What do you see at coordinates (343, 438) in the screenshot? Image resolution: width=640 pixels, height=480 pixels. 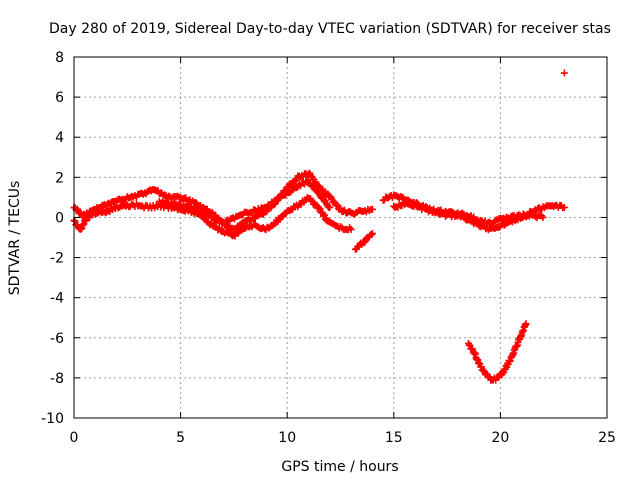 I see `x-tick-labels: 0 5 10 15 20 25` at bounding box center [343, 438].